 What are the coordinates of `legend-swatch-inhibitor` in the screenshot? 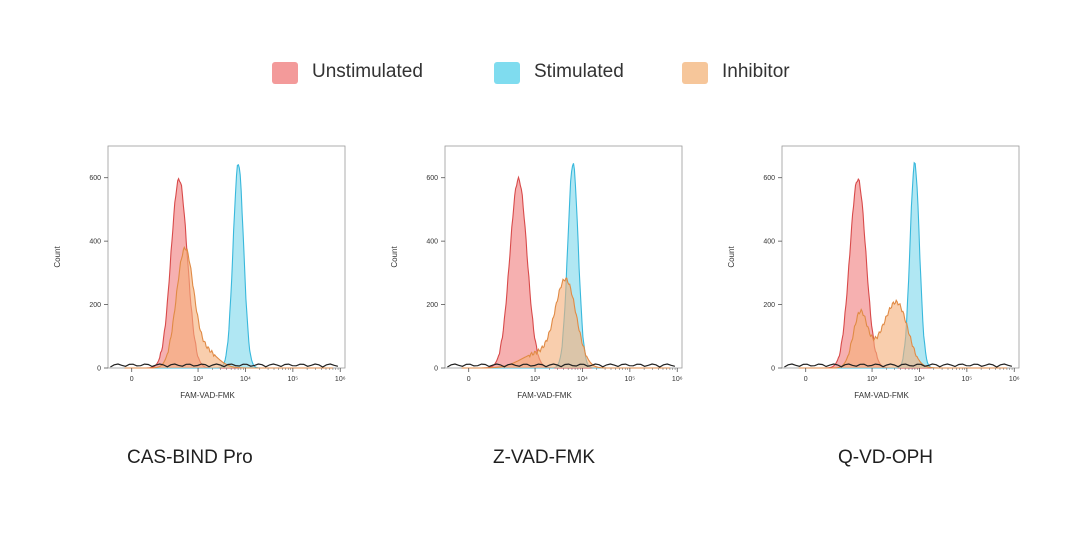 It's located at (695, 73).